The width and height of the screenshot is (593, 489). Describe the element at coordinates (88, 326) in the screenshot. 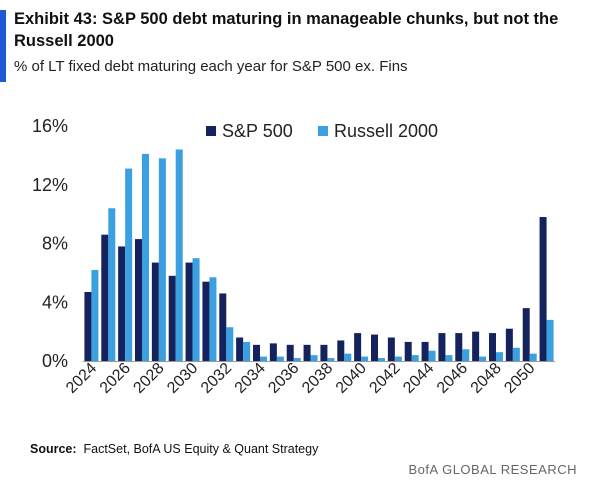

I see `bar-sp500-2024` at that location.